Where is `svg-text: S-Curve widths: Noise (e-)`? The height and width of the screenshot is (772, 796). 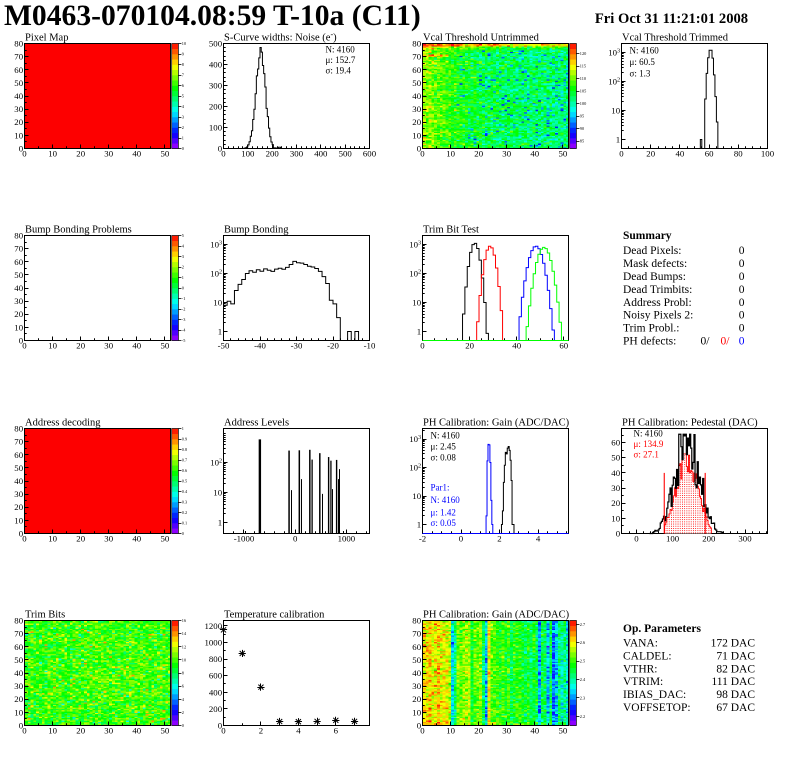
svg-text: S-Curve widths: Noise (e-) is located at coordinates (280, 37).